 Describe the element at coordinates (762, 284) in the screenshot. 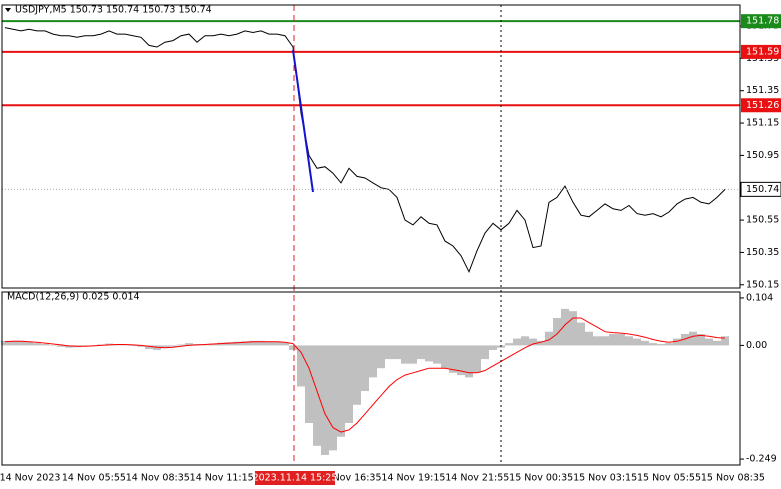

I see `y-tick-label: 150.15` at that location.